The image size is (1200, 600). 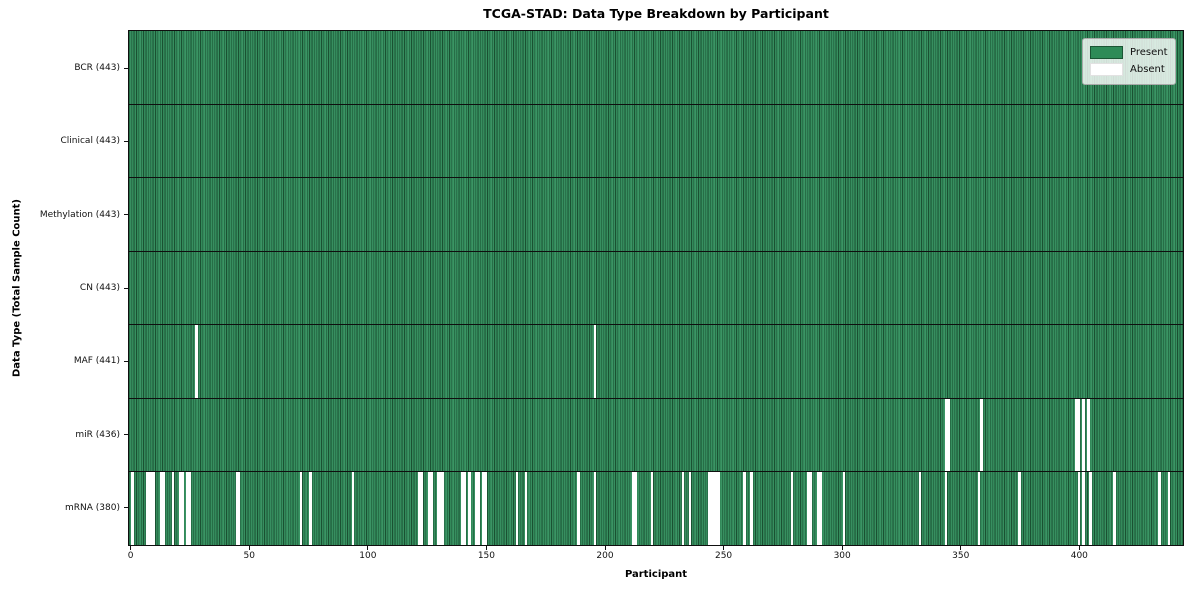 What do you see at coordinates (1149, 52) in the screenshot?
I see `legend-present-label: Present` at bounding box center [1149, 52].